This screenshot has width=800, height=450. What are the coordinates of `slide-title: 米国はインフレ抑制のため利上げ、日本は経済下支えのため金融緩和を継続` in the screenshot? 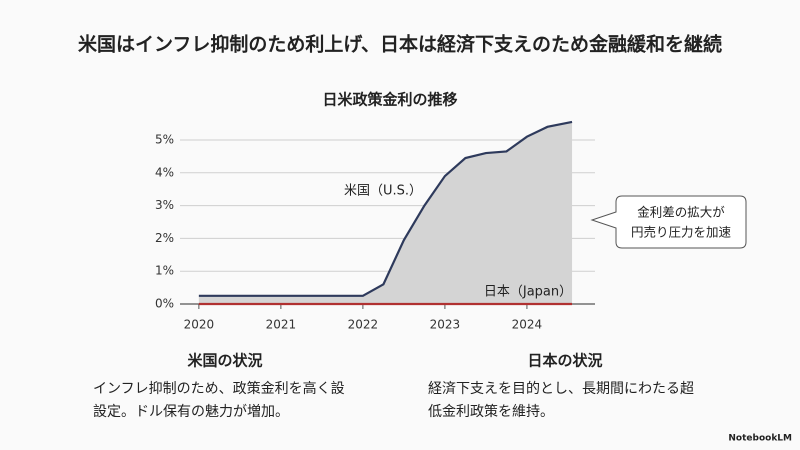 It's located at (400, 44).